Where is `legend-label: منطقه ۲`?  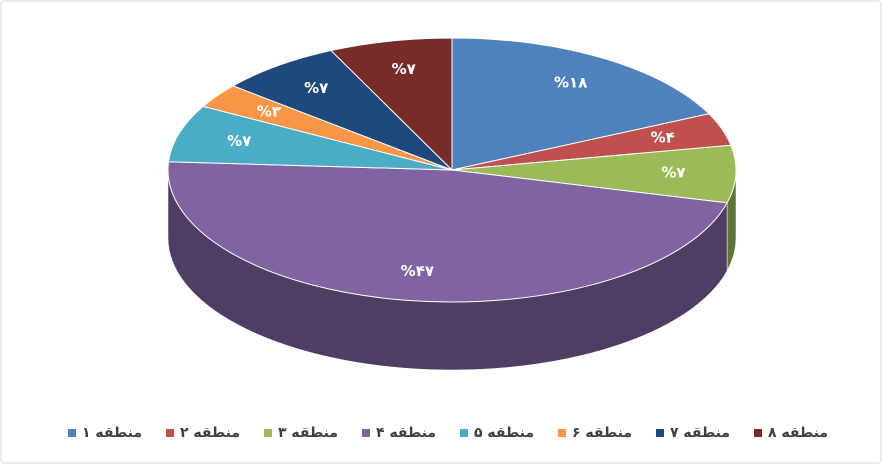 legend-label: منطقه ۲ is located at coordinates (210, 433).